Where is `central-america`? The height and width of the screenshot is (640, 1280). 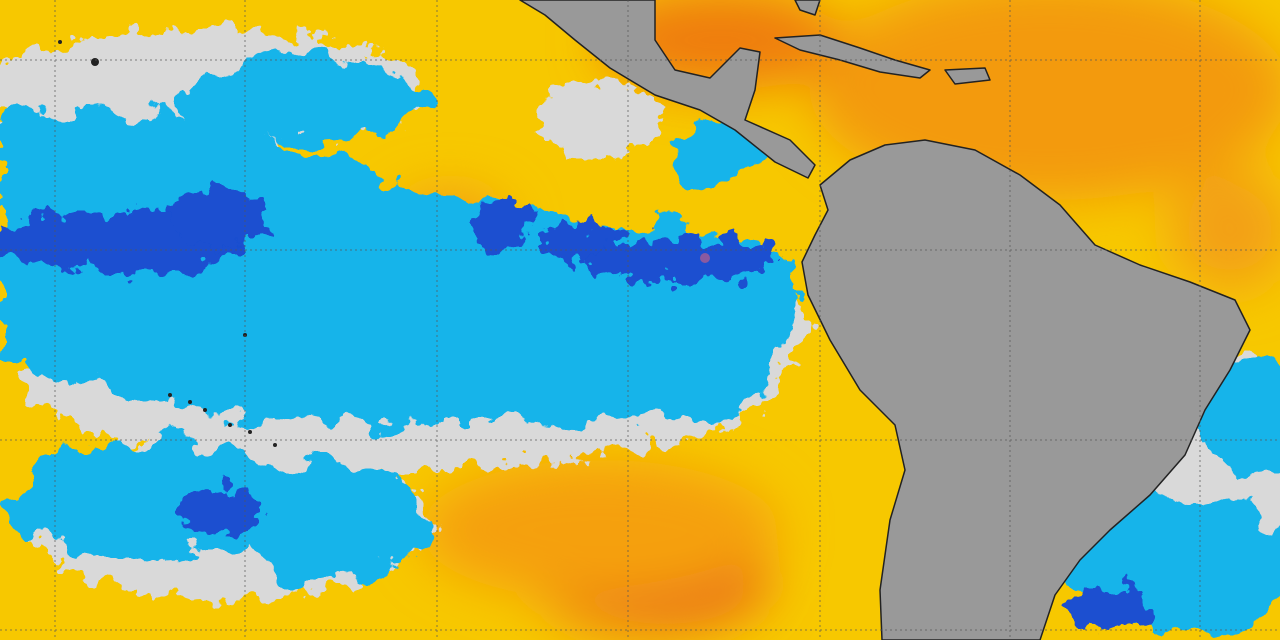 central-america is located at coordinates (667, 89).